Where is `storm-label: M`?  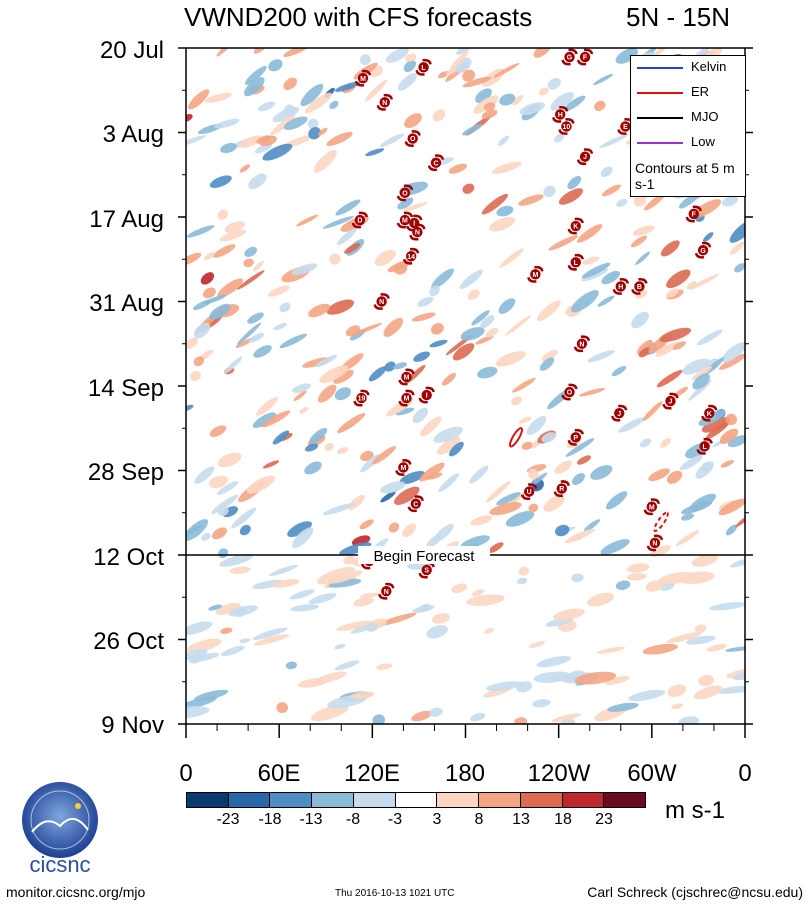
storm-label: M is located at coordinates (363, 79).